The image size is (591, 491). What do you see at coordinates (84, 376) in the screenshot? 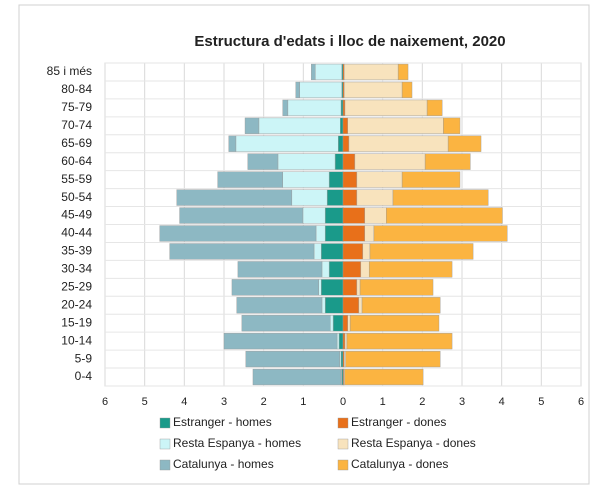
I see `y-tick-label: 0-4` at bounding box center [84, 376].